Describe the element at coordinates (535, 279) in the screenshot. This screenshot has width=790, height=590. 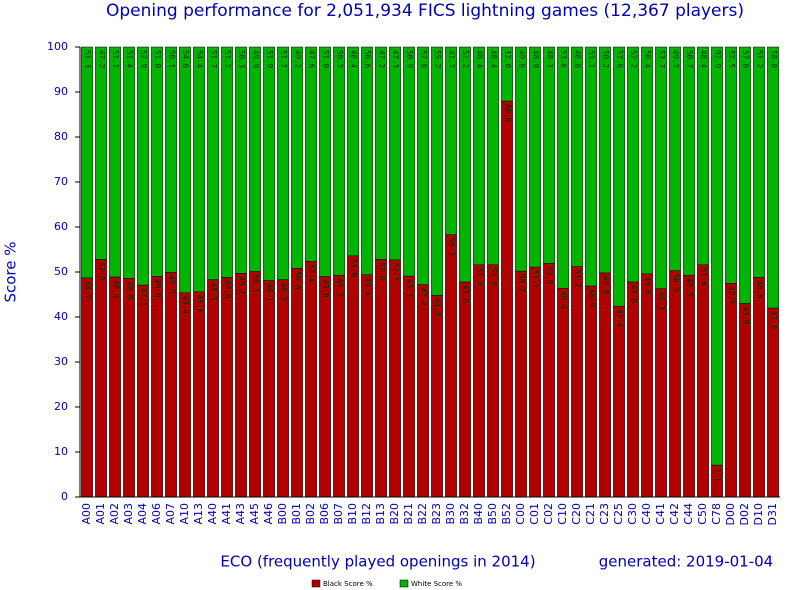
I see `value-label: 51.1` at that location.